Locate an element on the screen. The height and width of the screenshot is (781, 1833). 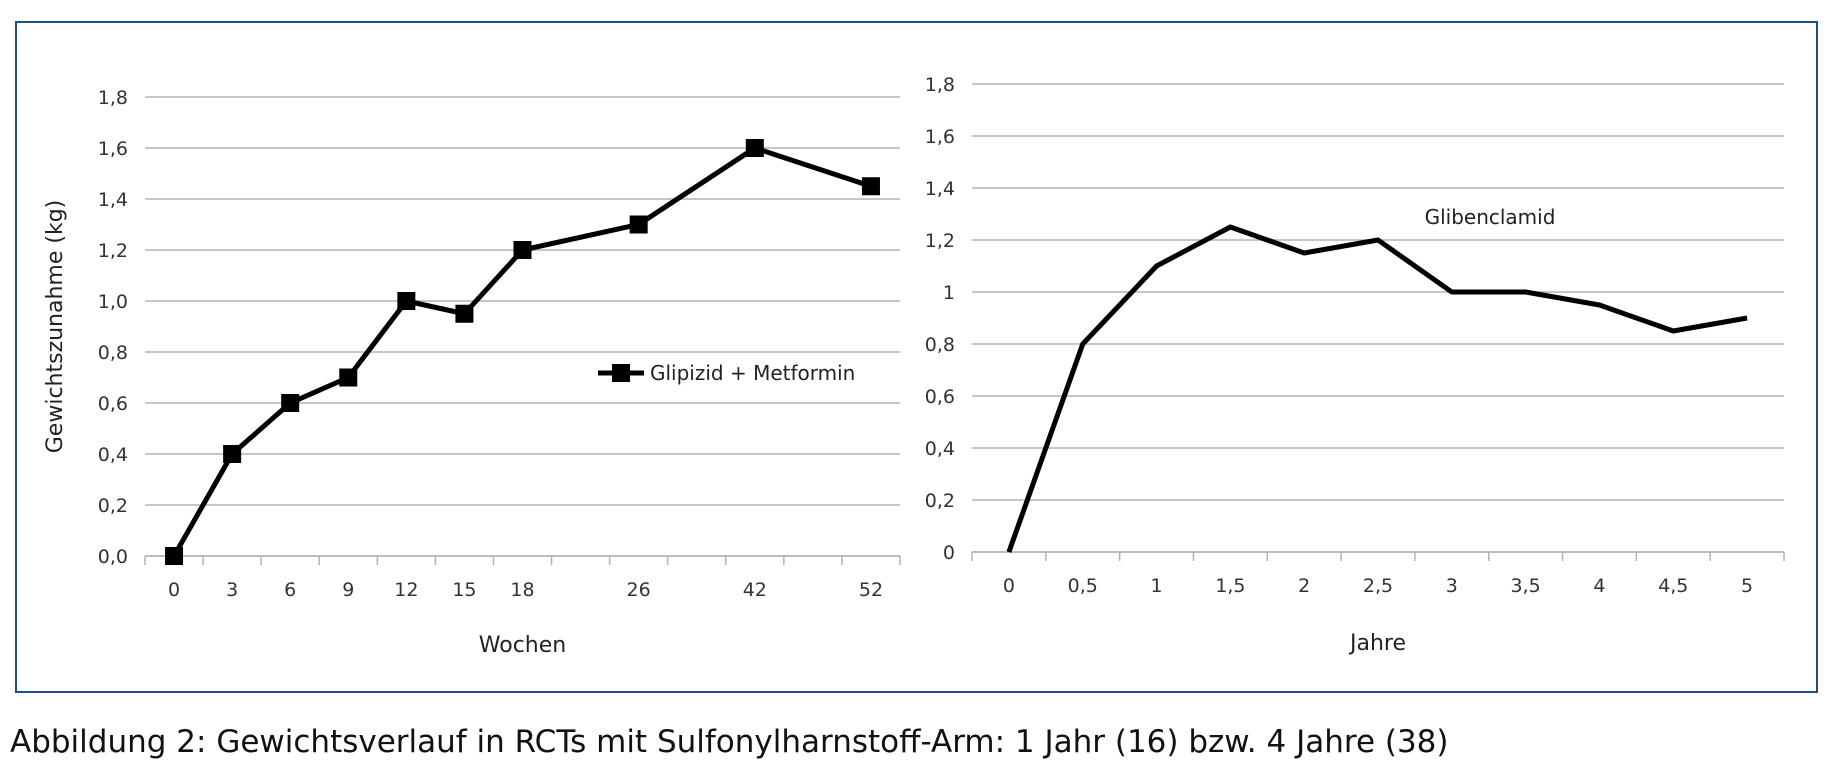
y-tick-label: 0 is located at coordinates (949, 553).